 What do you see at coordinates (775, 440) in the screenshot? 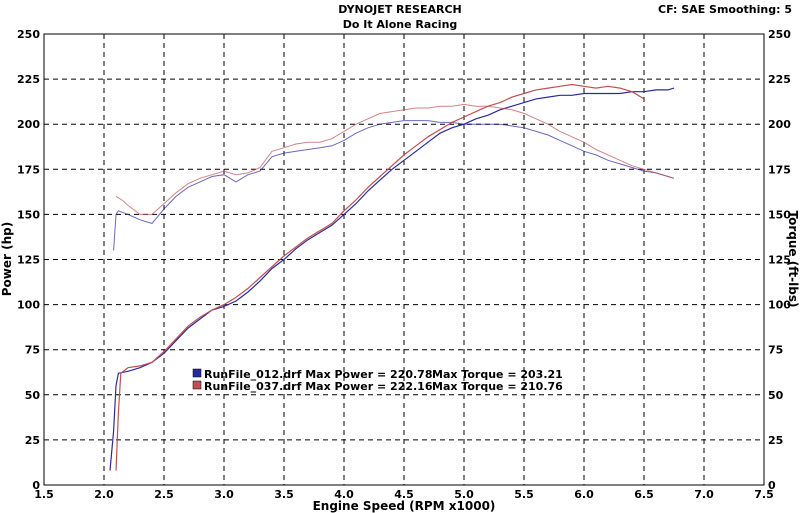
I see `y-tick-label-right: 25` at bounding box center [775, 440].